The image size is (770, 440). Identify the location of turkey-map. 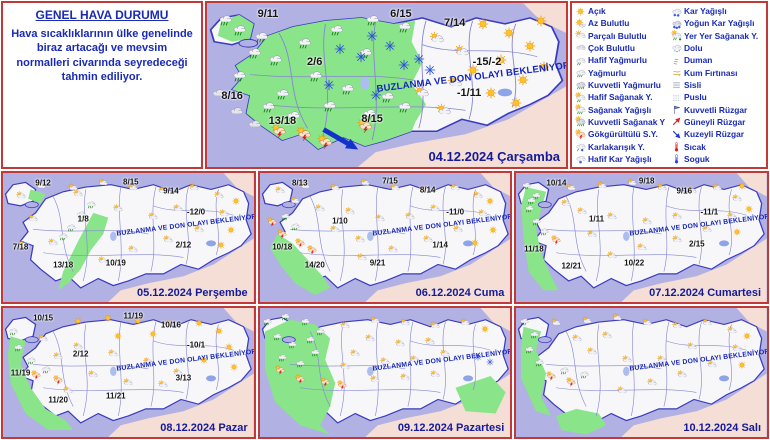
(129, 237).